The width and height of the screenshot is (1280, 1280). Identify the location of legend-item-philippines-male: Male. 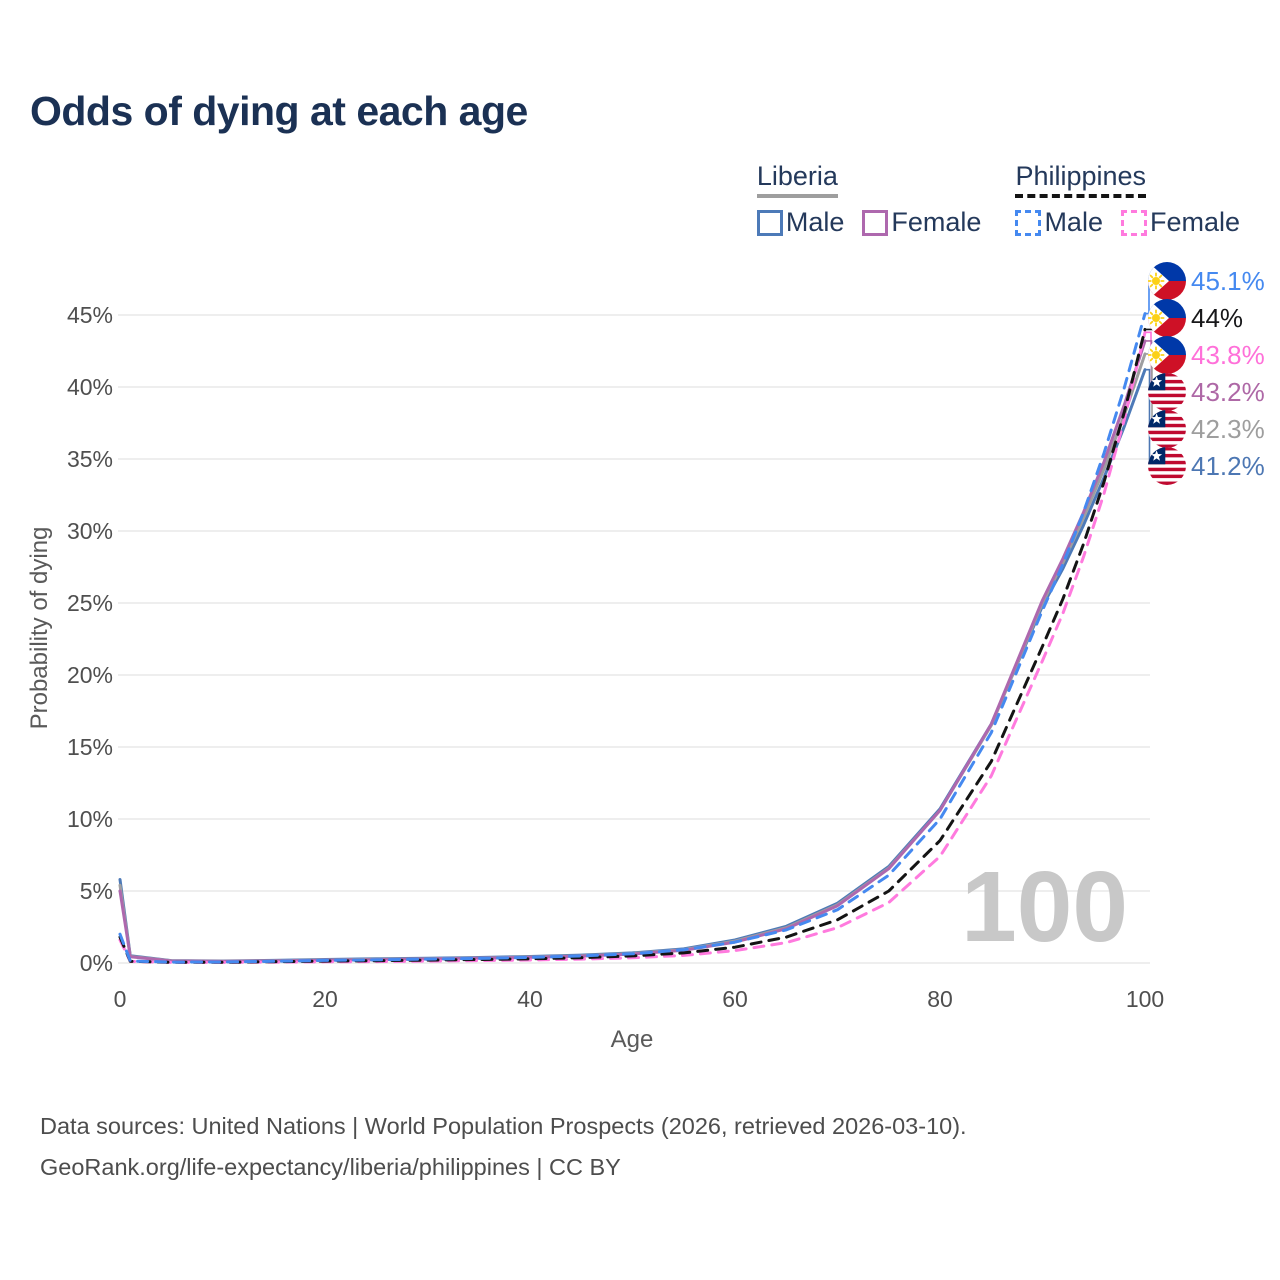
(1059, 222).